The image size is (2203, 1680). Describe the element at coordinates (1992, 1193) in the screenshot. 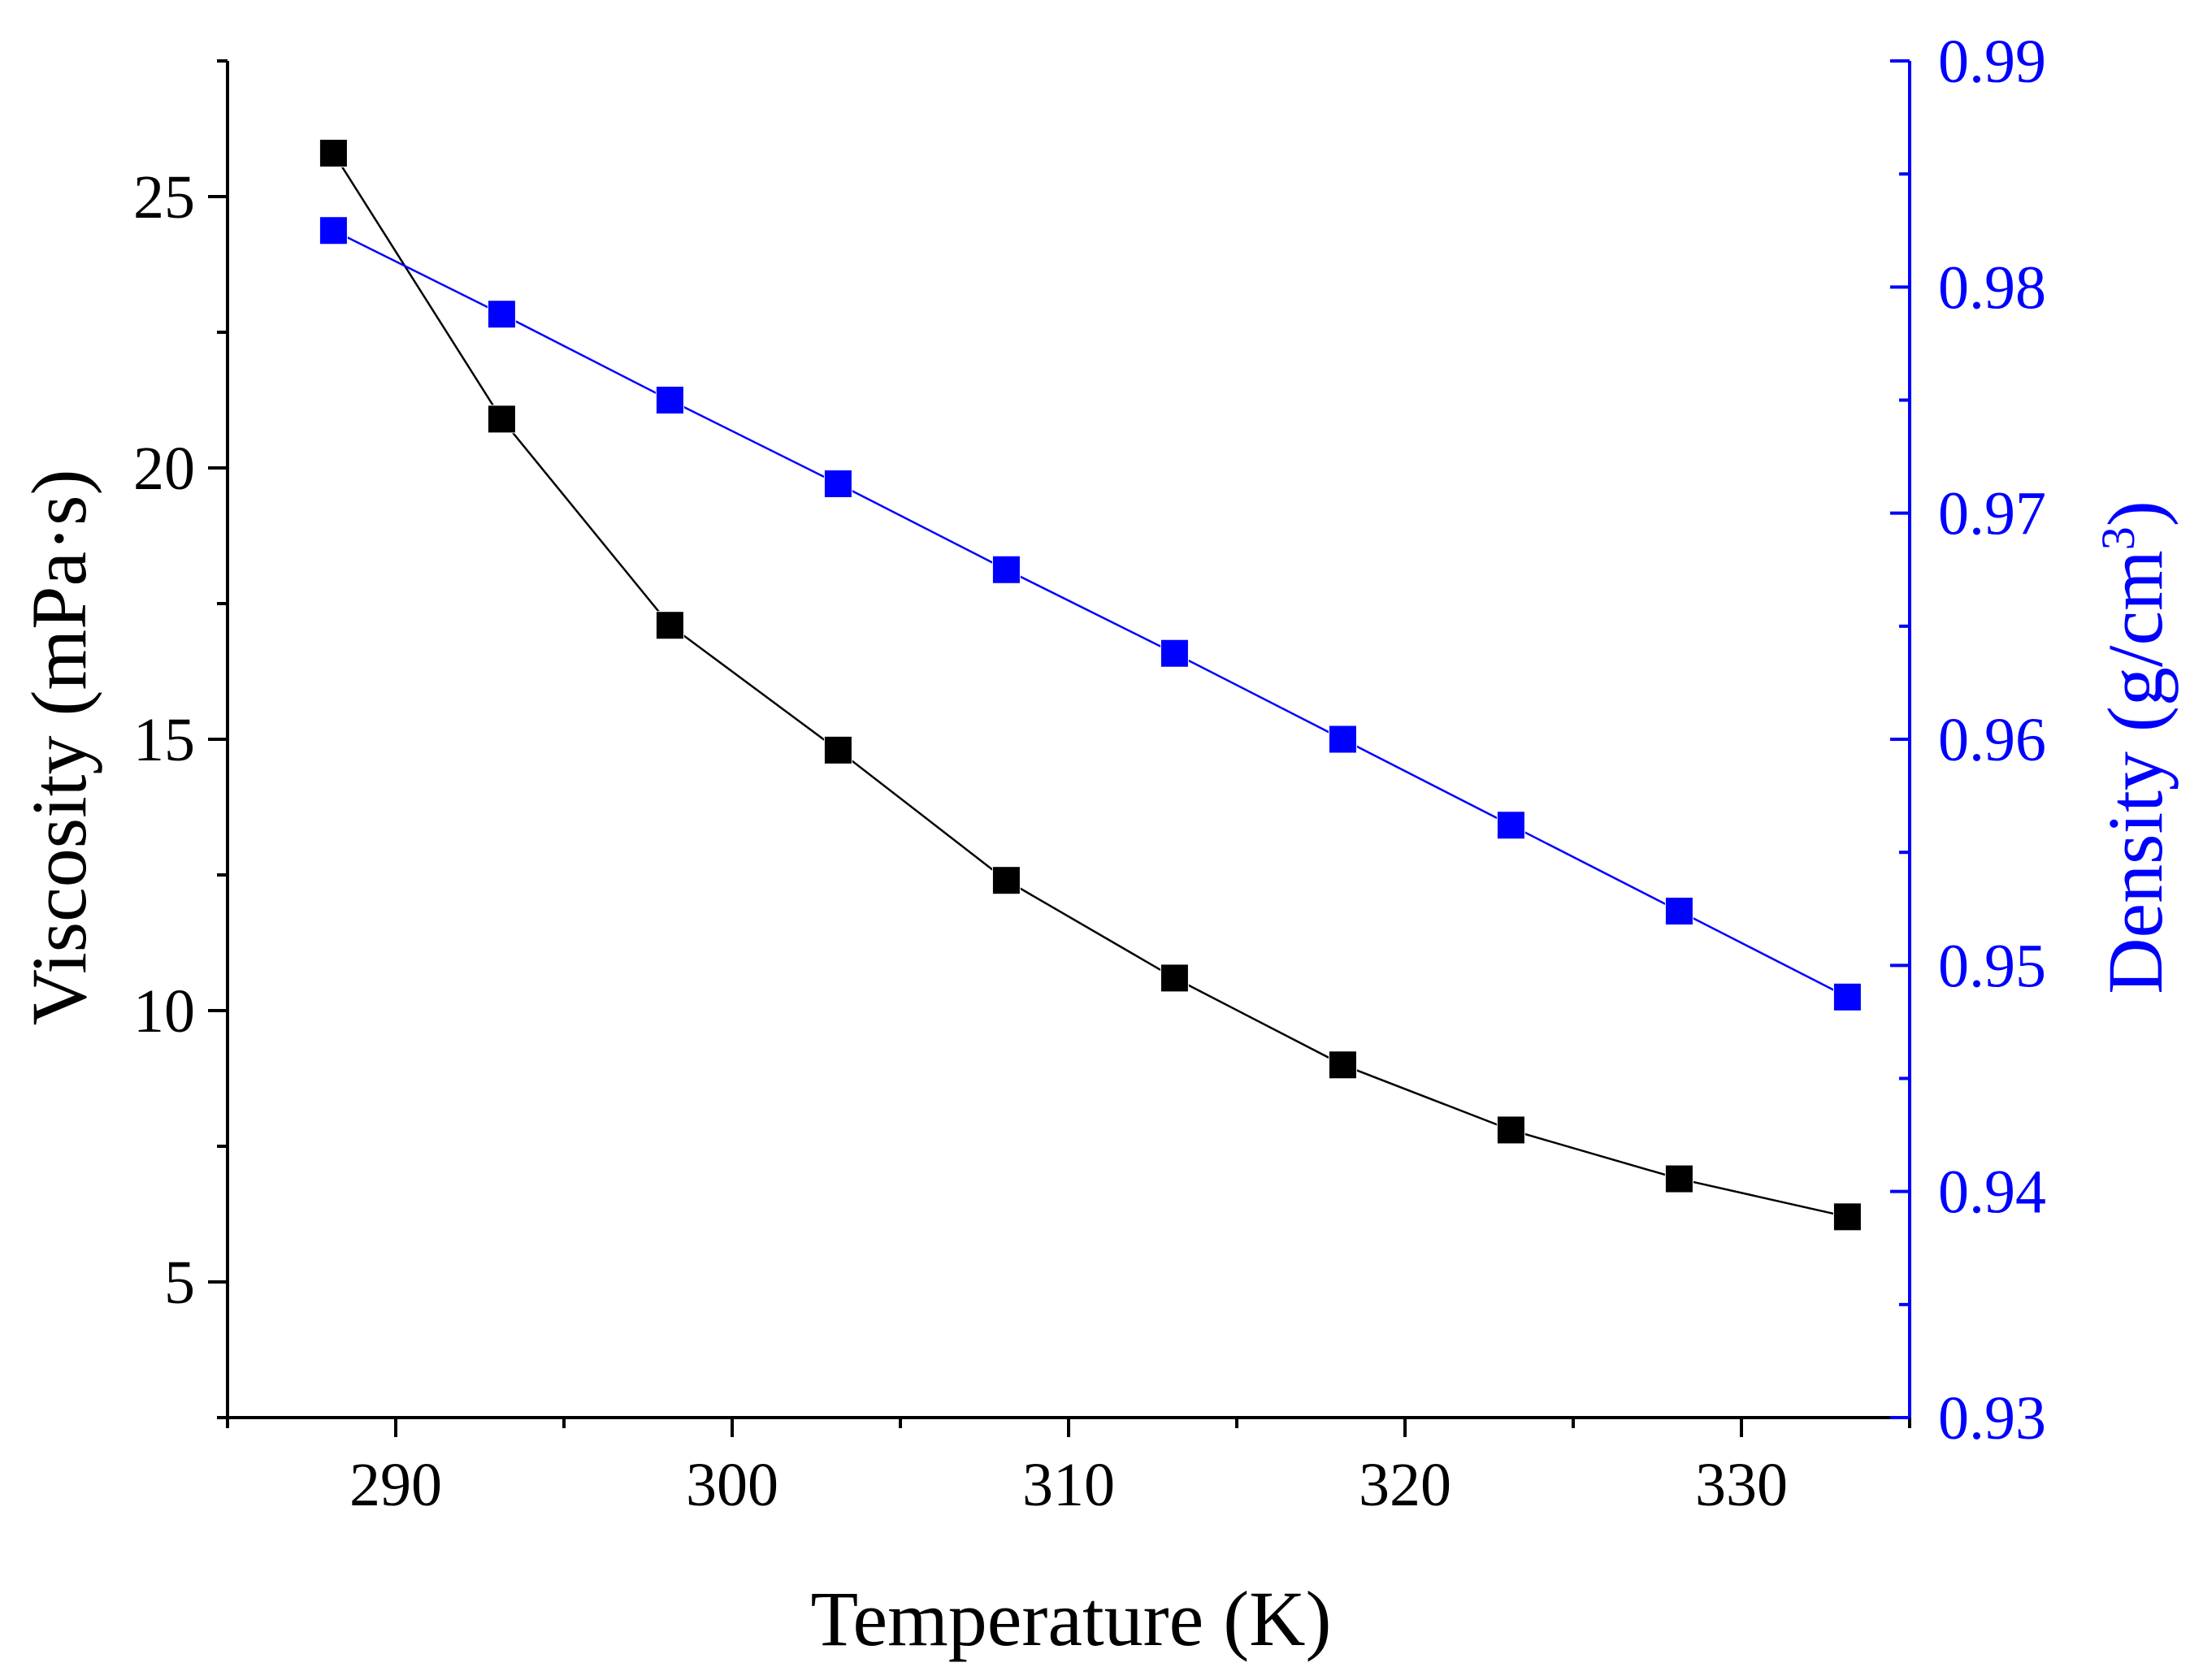

I see `y2-tick-label: 0.94` at that location.